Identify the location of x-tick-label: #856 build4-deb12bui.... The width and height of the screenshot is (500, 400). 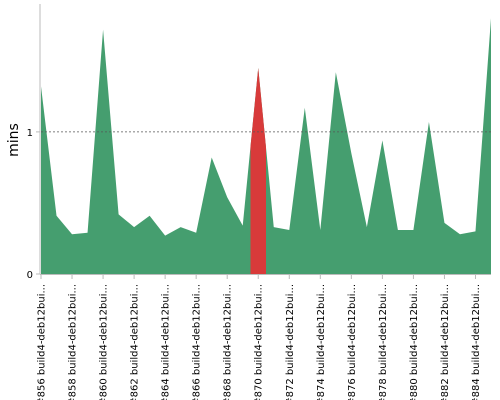
(42, 342).